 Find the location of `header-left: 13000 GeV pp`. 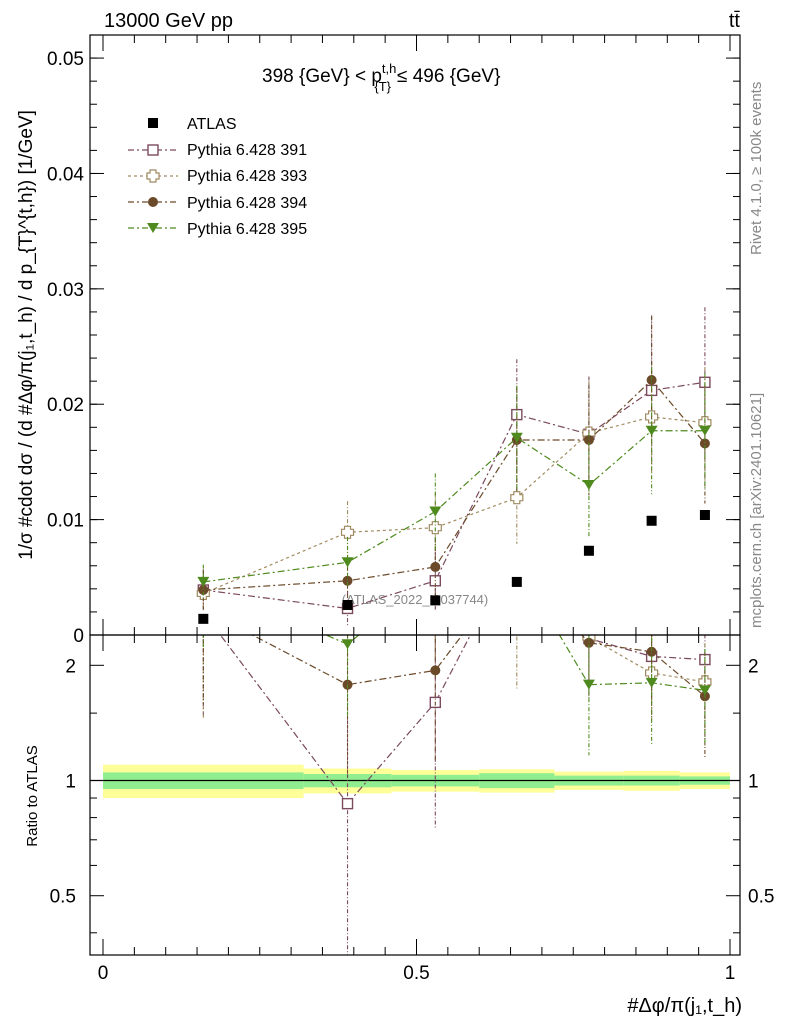

header-left: 13000 GeV pp is located at coordinates (168, 21).